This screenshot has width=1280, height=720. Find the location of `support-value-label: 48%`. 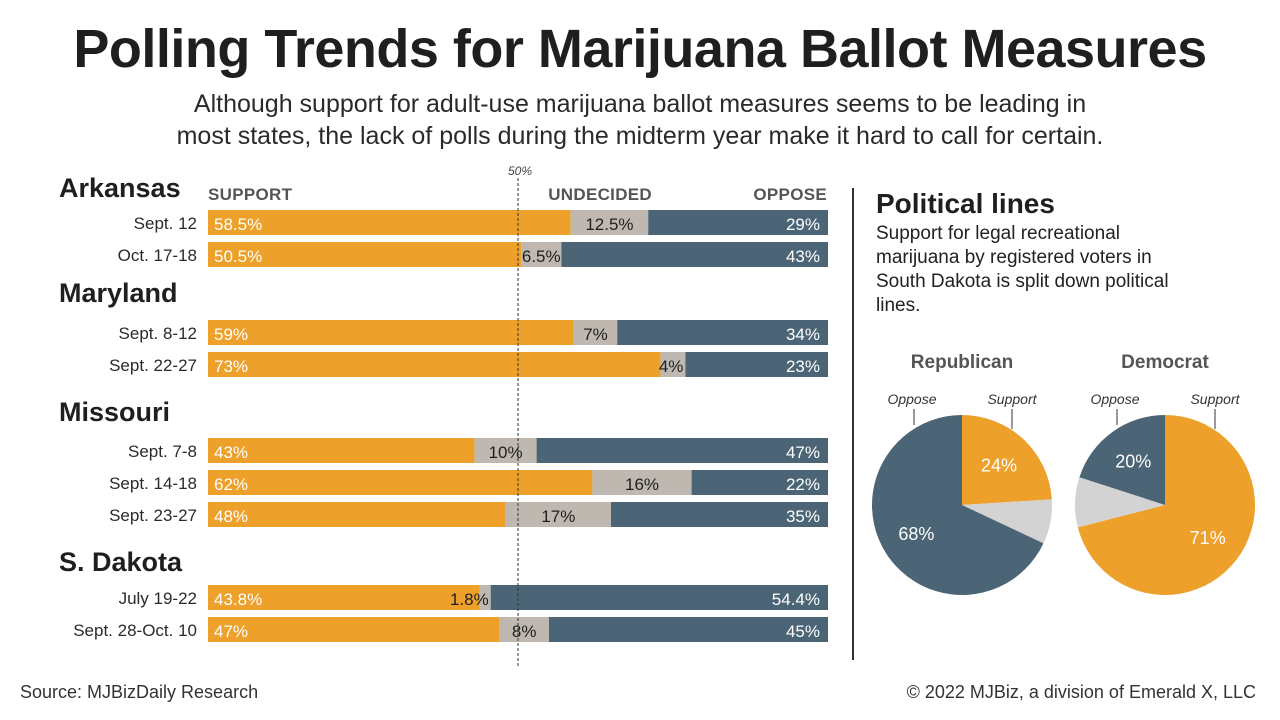

support-value-label: 48% is located at coordinates (231, 516).